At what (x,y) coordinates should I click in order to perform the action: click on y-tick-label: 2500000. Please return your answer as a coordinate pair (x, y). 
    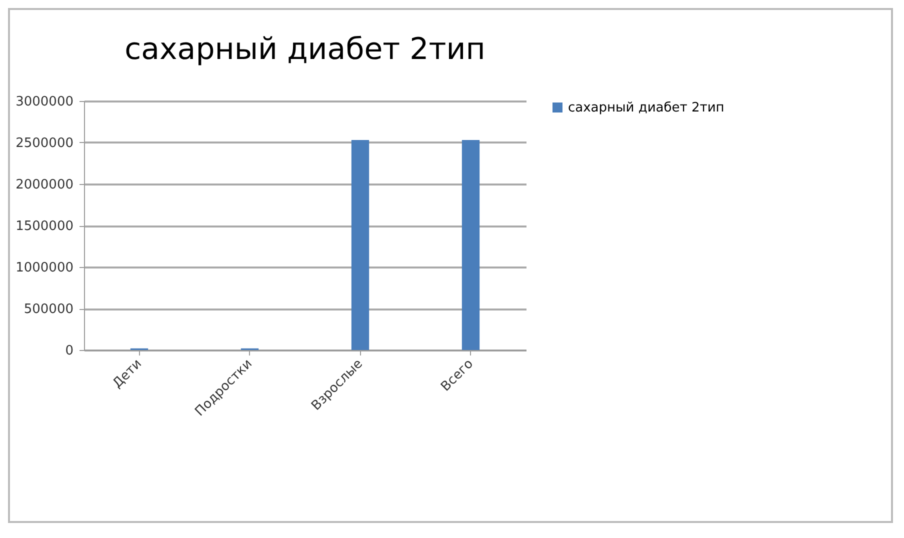
    Looking at the image, I should click on (45, 143).